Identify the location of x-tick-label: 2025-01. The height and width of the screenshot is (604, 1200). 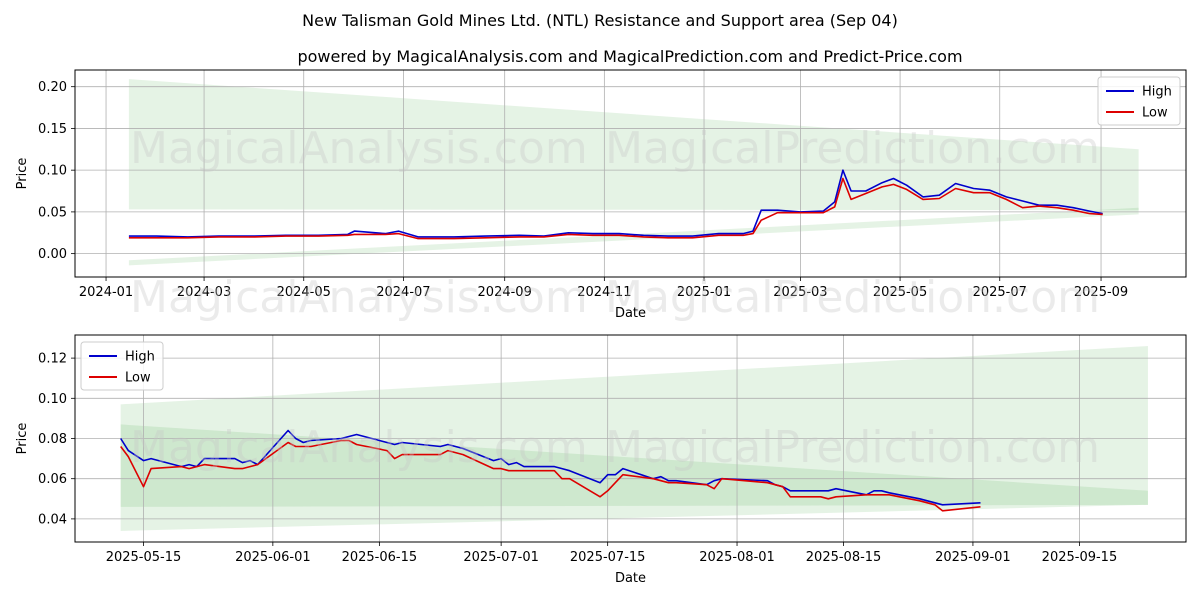
(704, 292).